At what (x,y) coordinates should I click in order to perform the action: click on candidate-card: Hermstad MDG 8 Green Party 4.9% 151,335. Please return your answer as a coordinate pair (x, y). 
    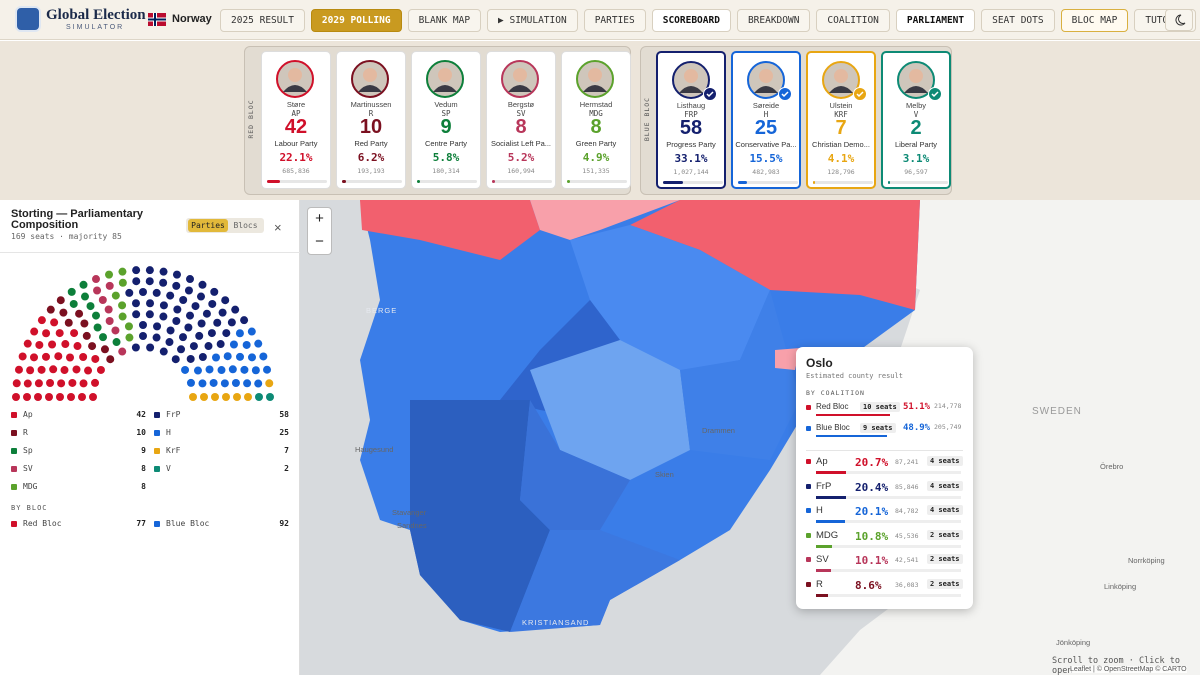
    Looking at the image, I should click on (596, 120).